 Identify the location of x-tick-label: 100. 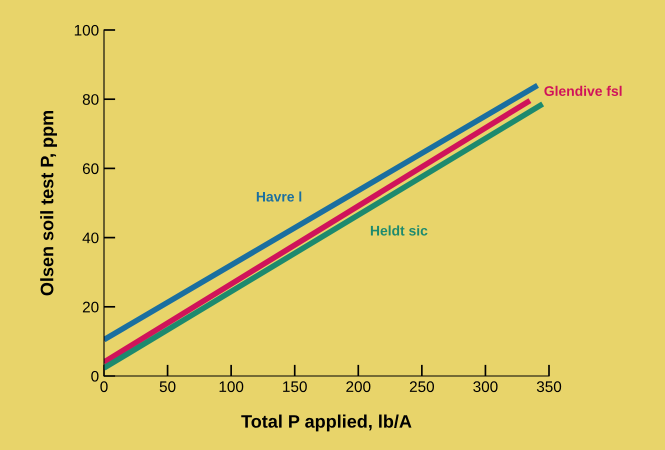
(232, 386).